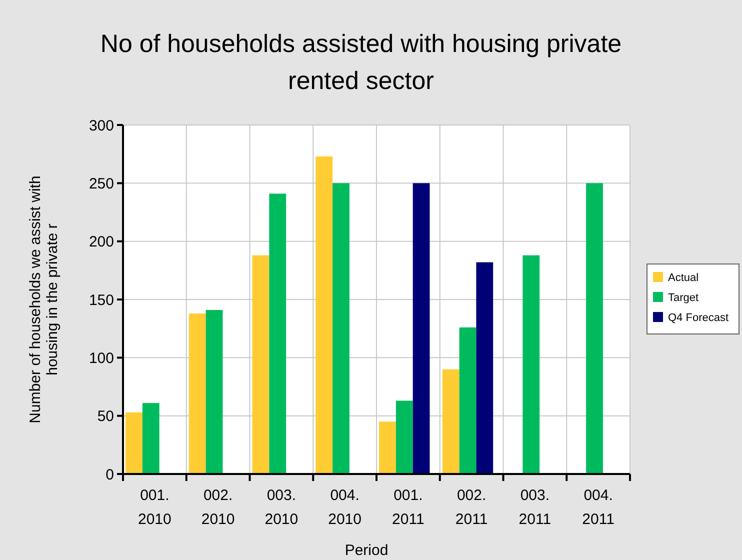 This screenshot has width=742, height=560. What do you see at coordinates (110, 475) in the screenshot?
I see `y-tick-label: 0` at bounding box center [110, 475].